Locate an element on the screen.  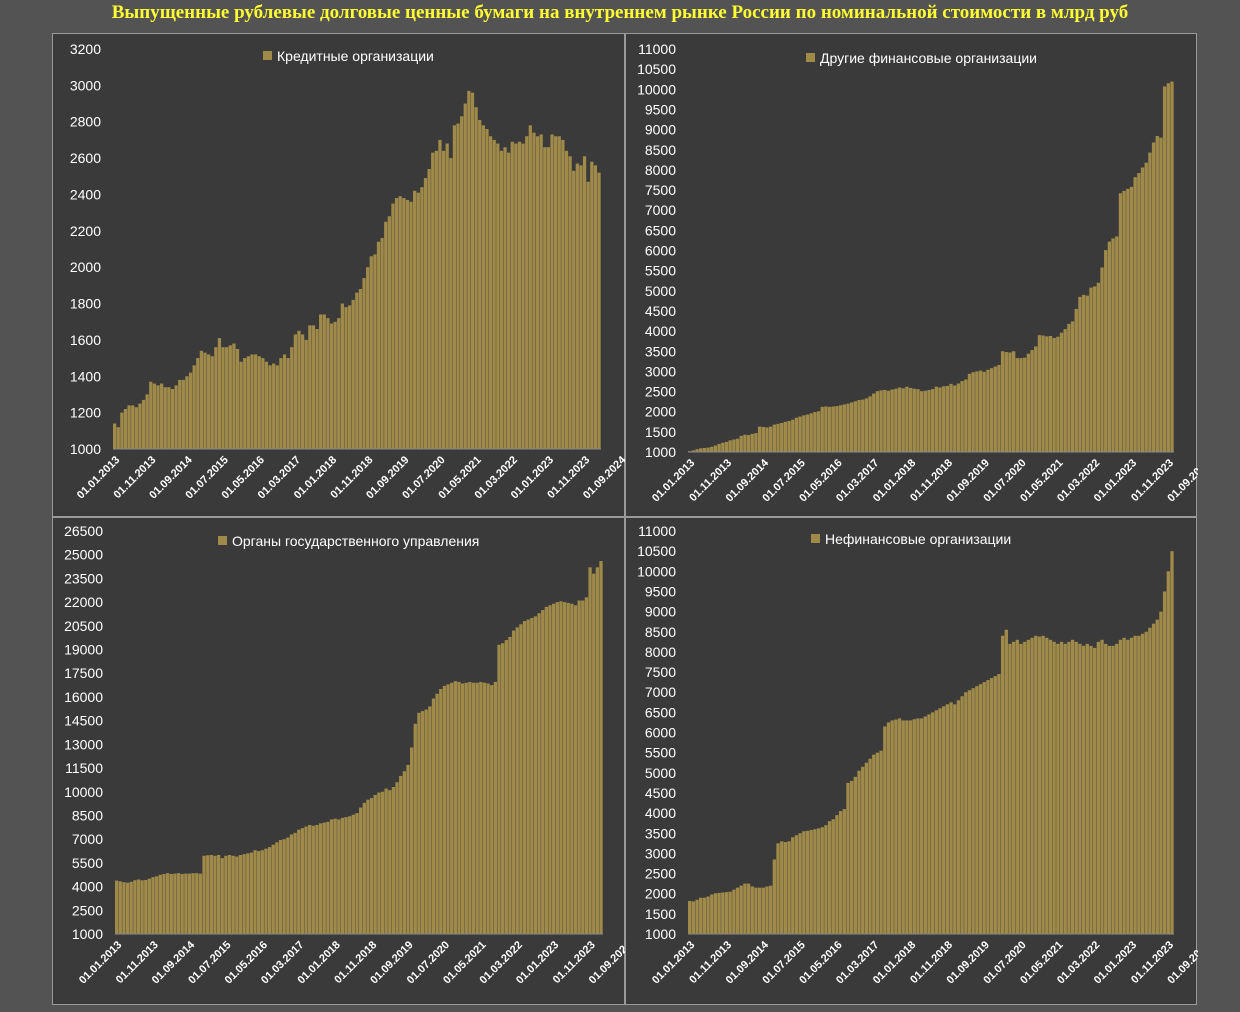
y-tick-label: 11000 is located at coordinates (657, 49).